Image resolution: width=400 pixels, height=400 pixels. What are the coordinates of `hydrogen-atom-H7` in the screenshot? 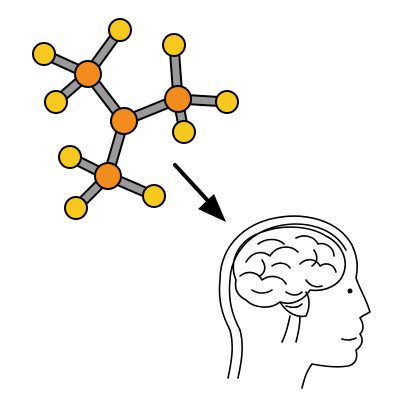 It's located at (70, 157).